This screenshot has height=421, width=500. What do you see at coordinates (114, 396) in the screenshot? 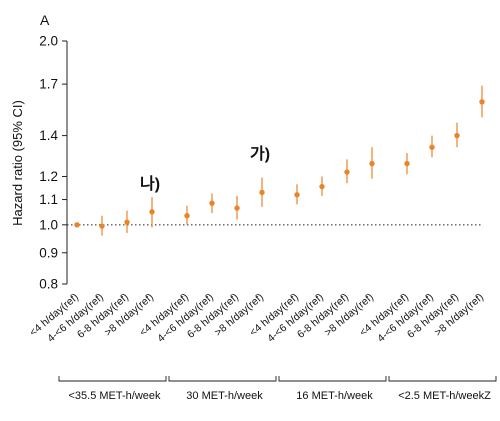
I see `group-label: <35.5 MET-h/week` at bounding box center [114, 396].